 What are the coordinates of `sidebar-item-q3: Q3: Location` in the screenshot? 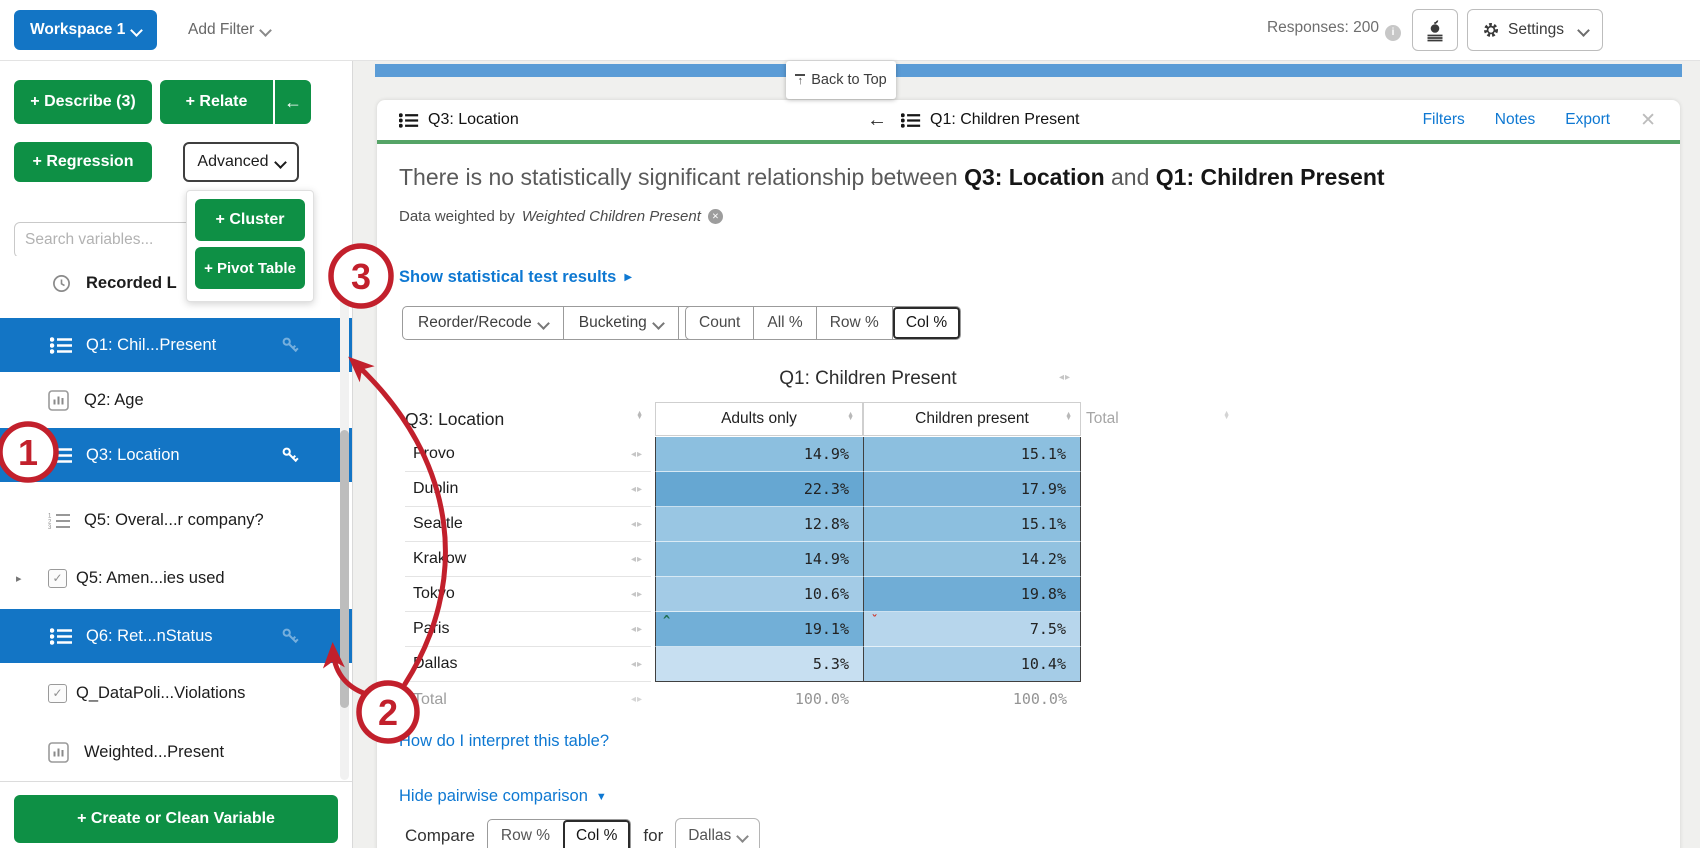 It's located at (176, 455).